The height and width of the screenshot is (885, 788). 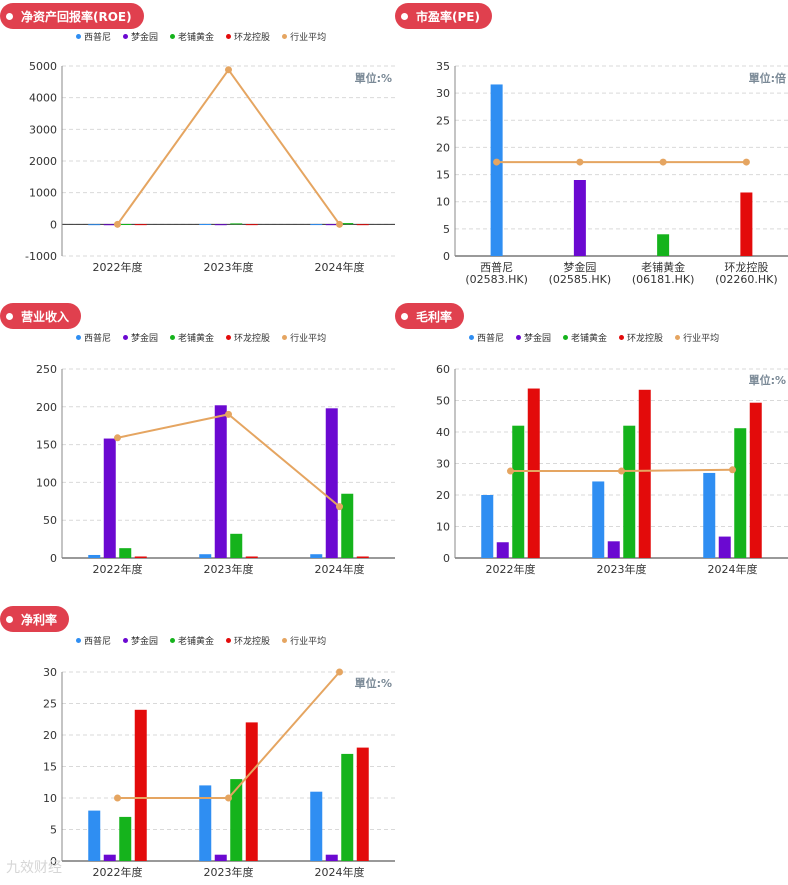 I want to click on unit-label: 單位:%, so click(x=767, y=380).